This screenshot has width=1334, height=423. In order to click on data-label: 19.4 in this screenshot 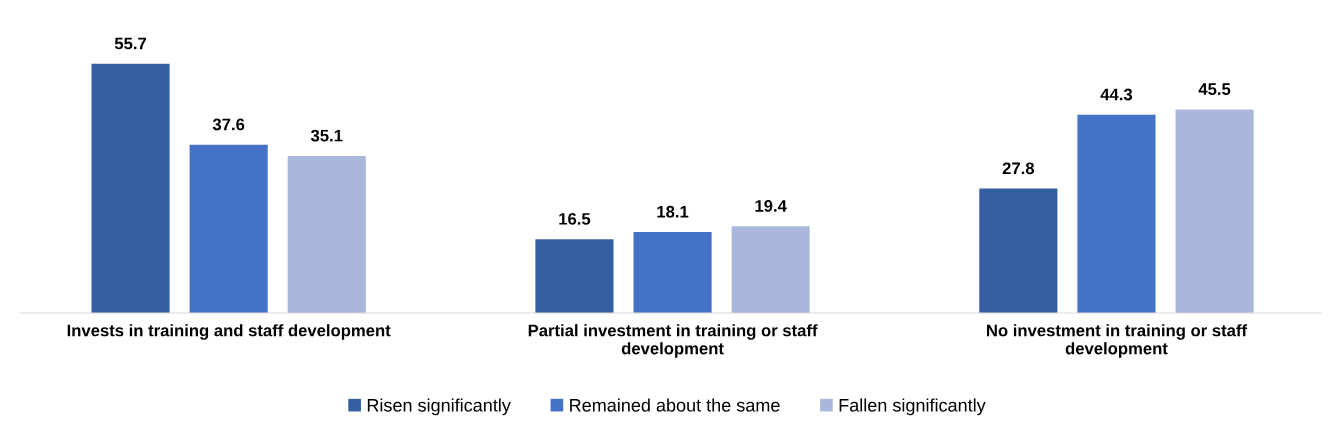, I will do `click(771, 205)`.